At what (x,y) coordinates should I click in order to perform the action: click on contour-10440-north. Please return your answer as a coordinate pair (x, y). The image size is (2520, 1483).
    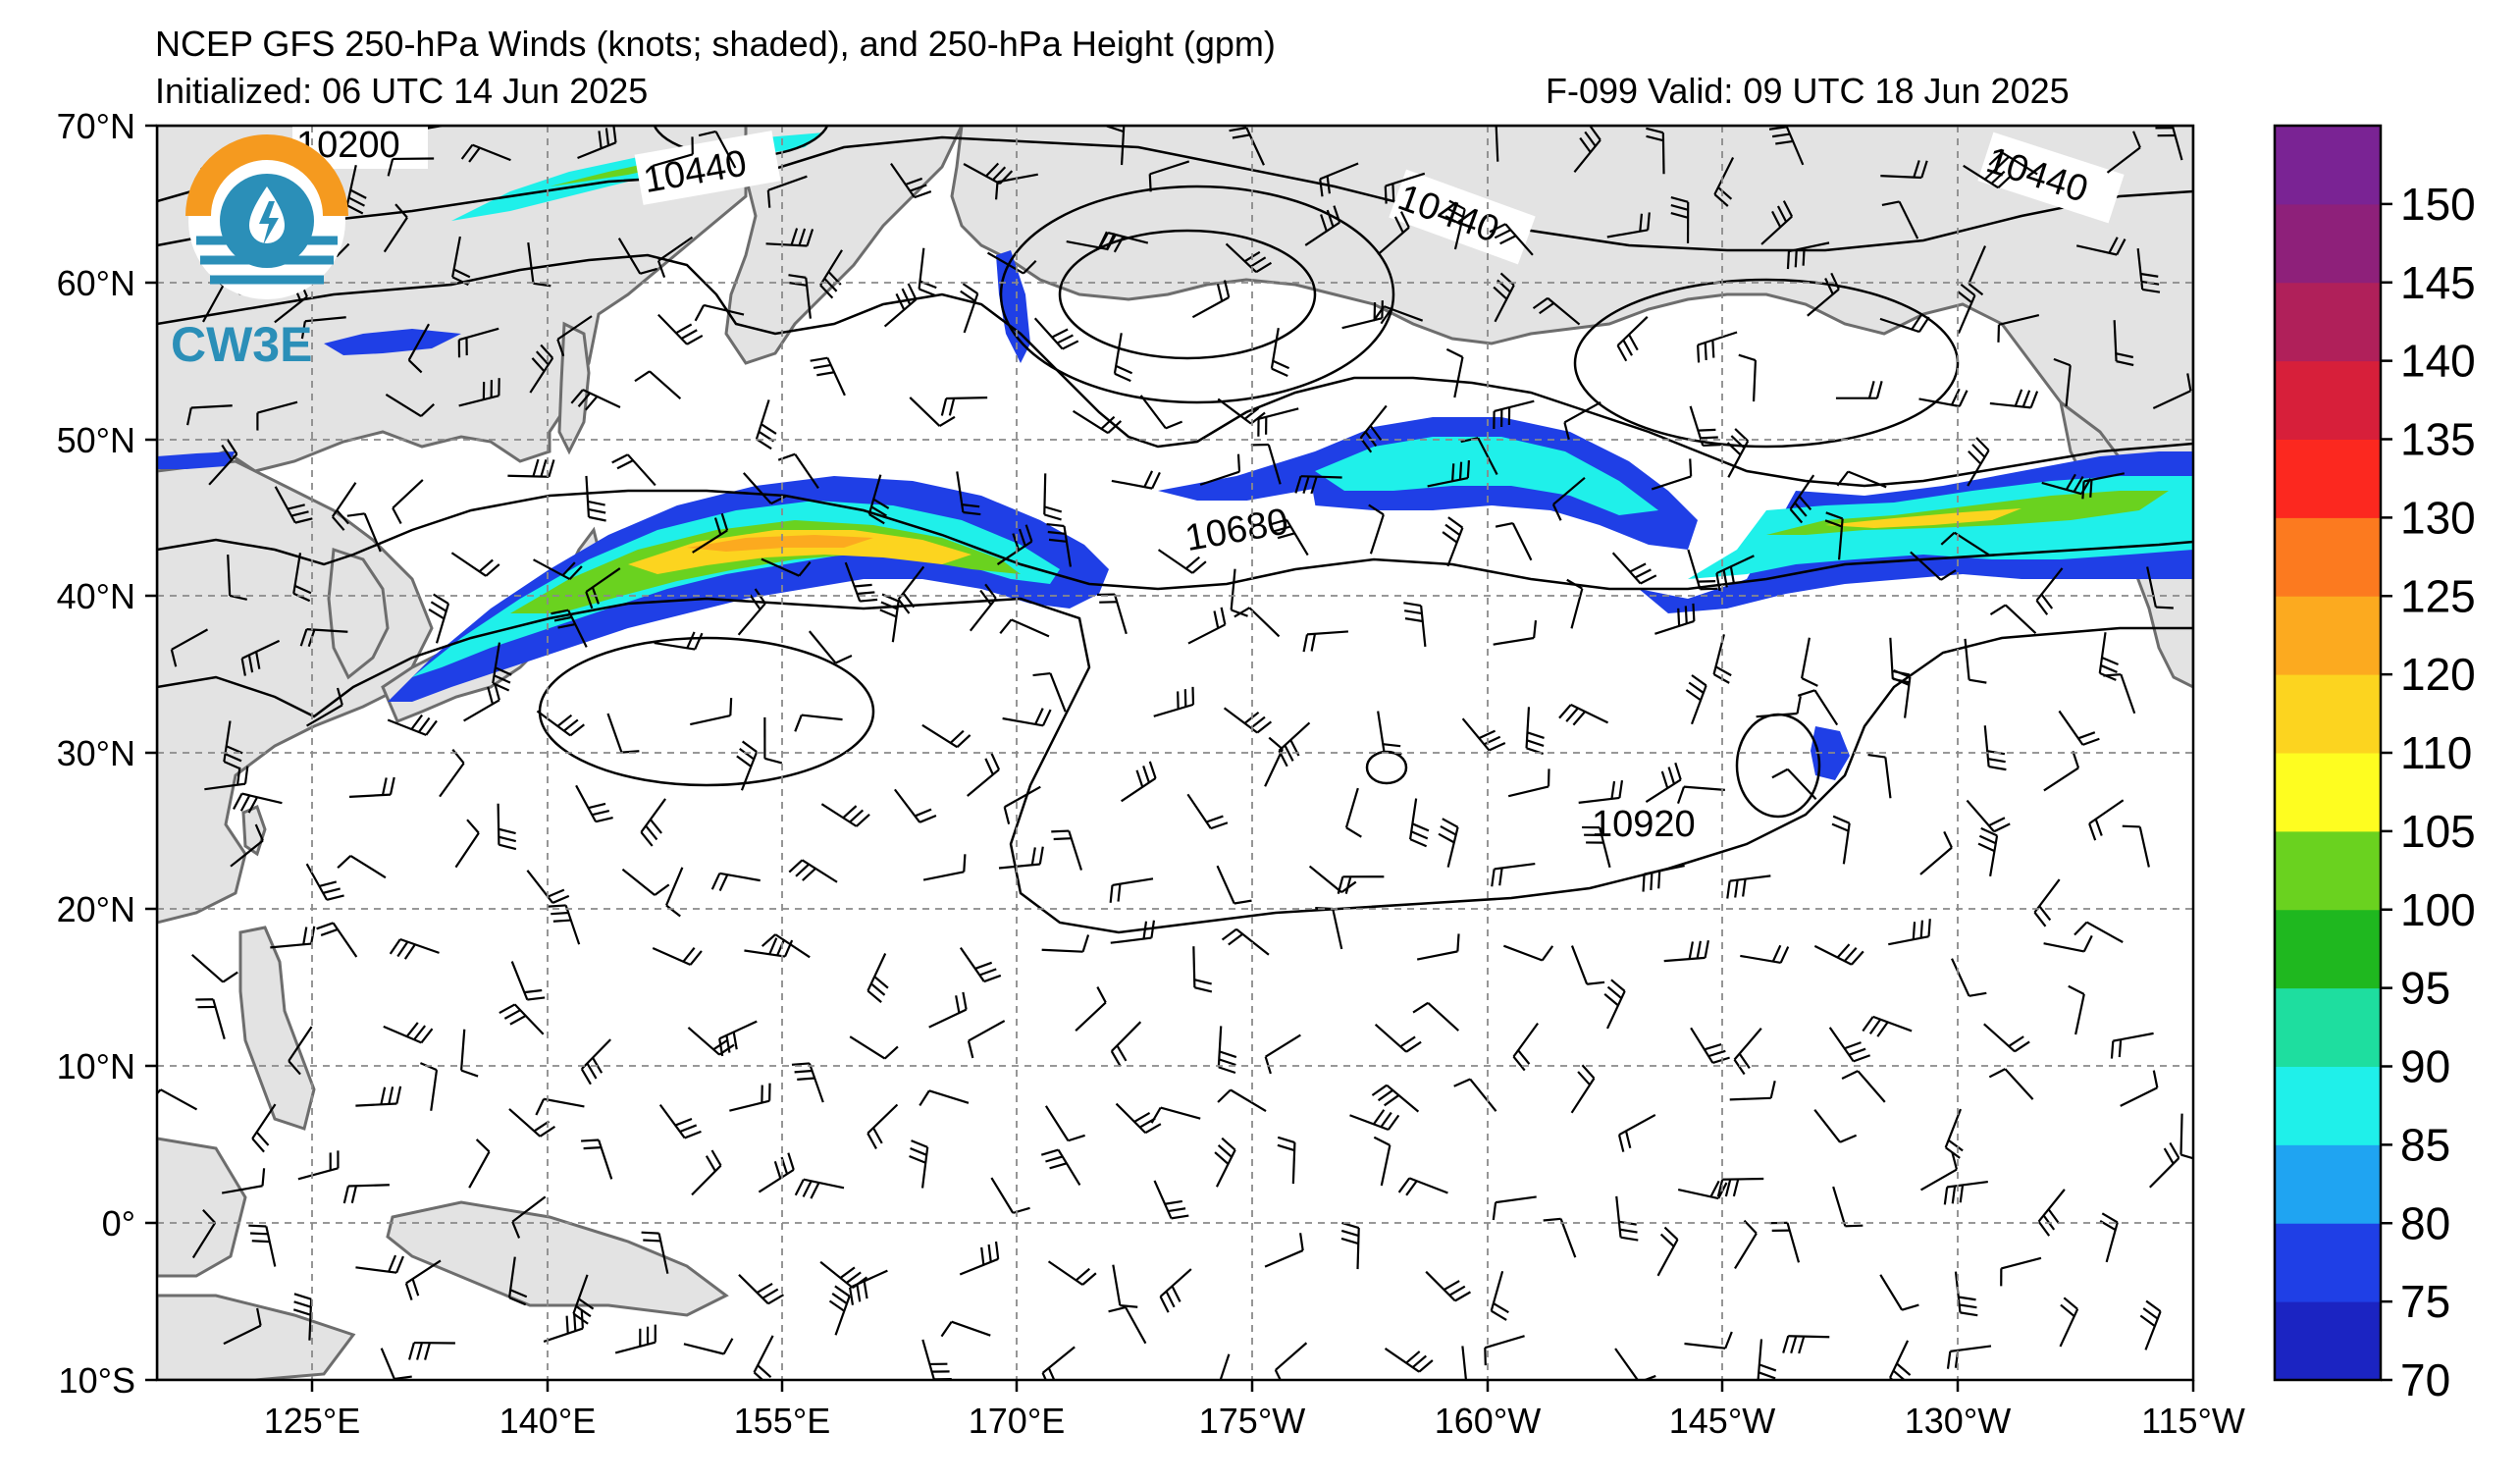
    Looking at the image, I should click on (1175, 194).